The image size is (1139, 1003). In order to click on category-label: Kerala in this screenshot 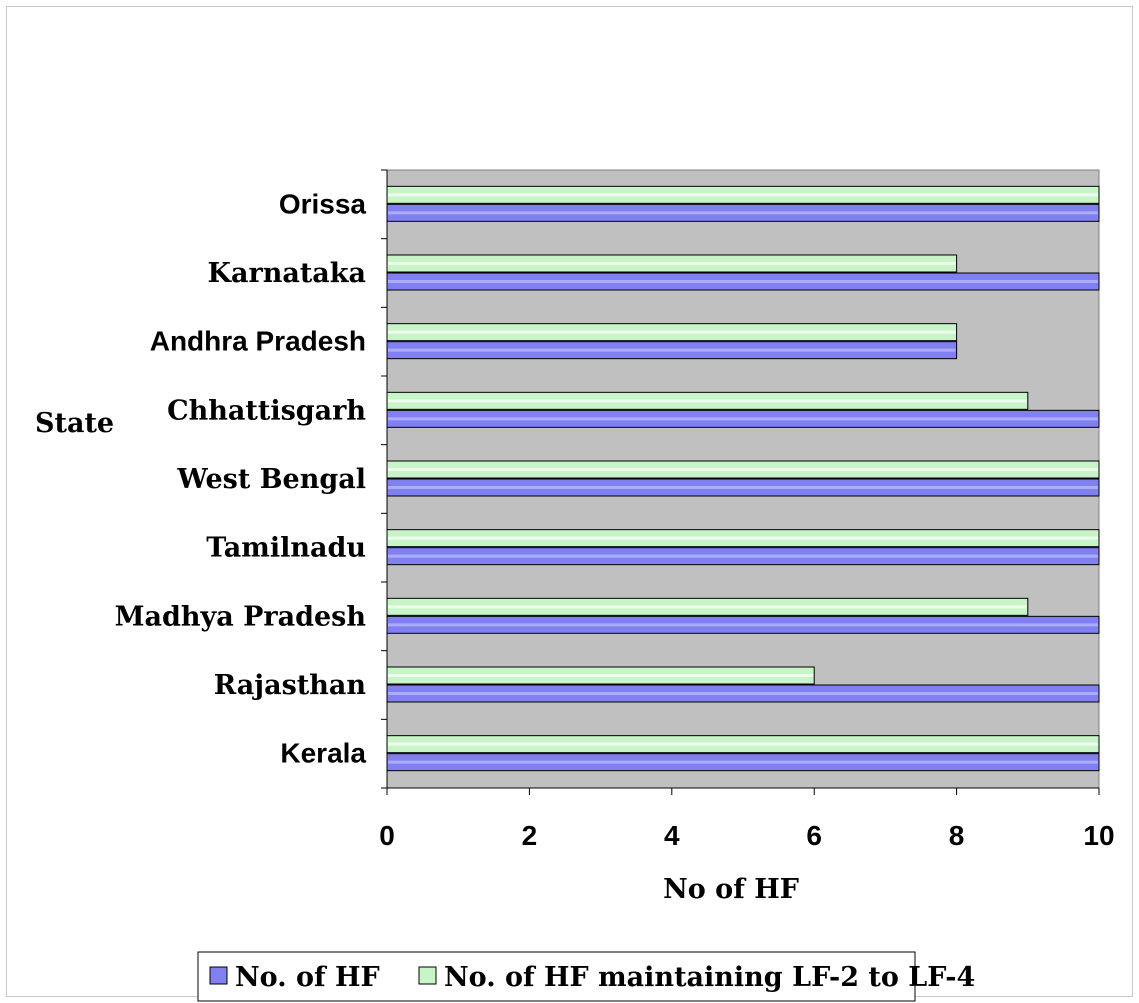, I will do `click(323, 753)`.